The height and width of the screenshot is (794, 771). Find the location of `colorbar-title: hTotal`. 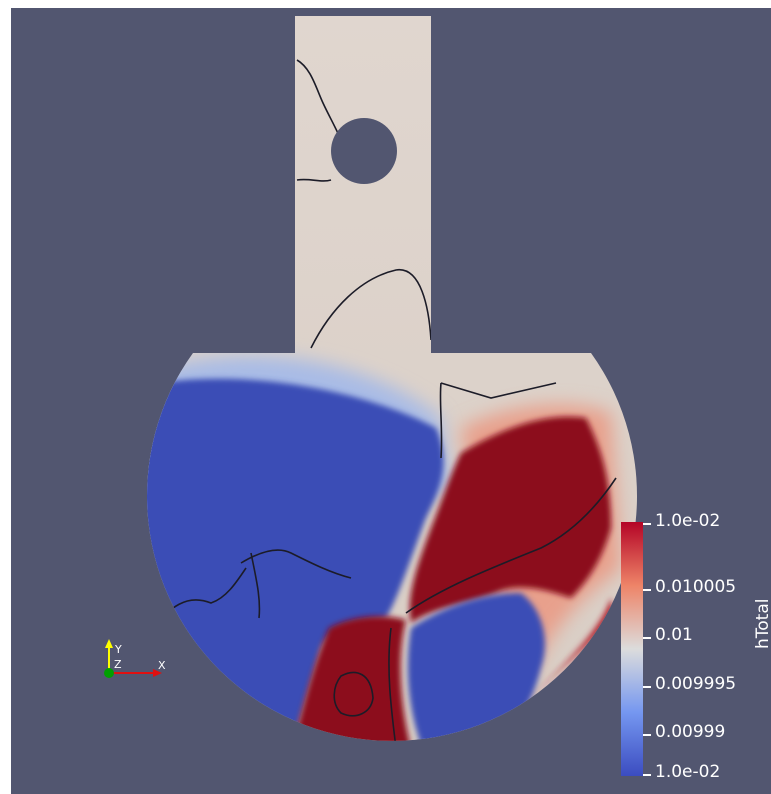

colorbar-title: hTotal is located at coordinates (762, 623).